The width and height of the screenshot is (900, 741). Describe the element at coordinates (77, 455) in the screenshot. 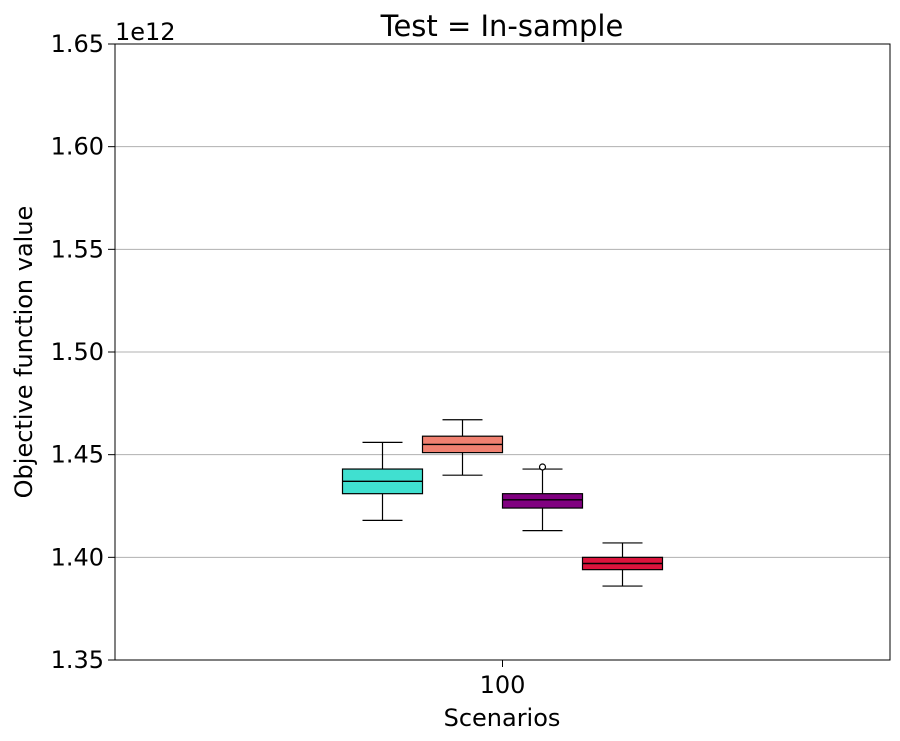

I see `y-tick-label: 1.45` at that location.